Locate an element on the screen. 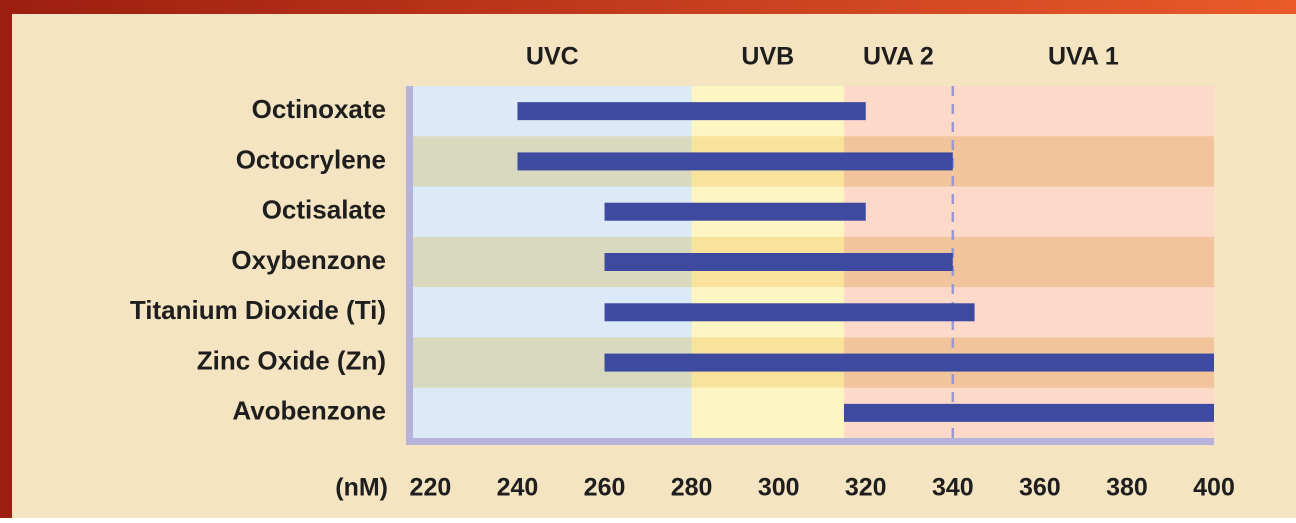  x-tick-label: 300 is located at coordinates (779, 488).